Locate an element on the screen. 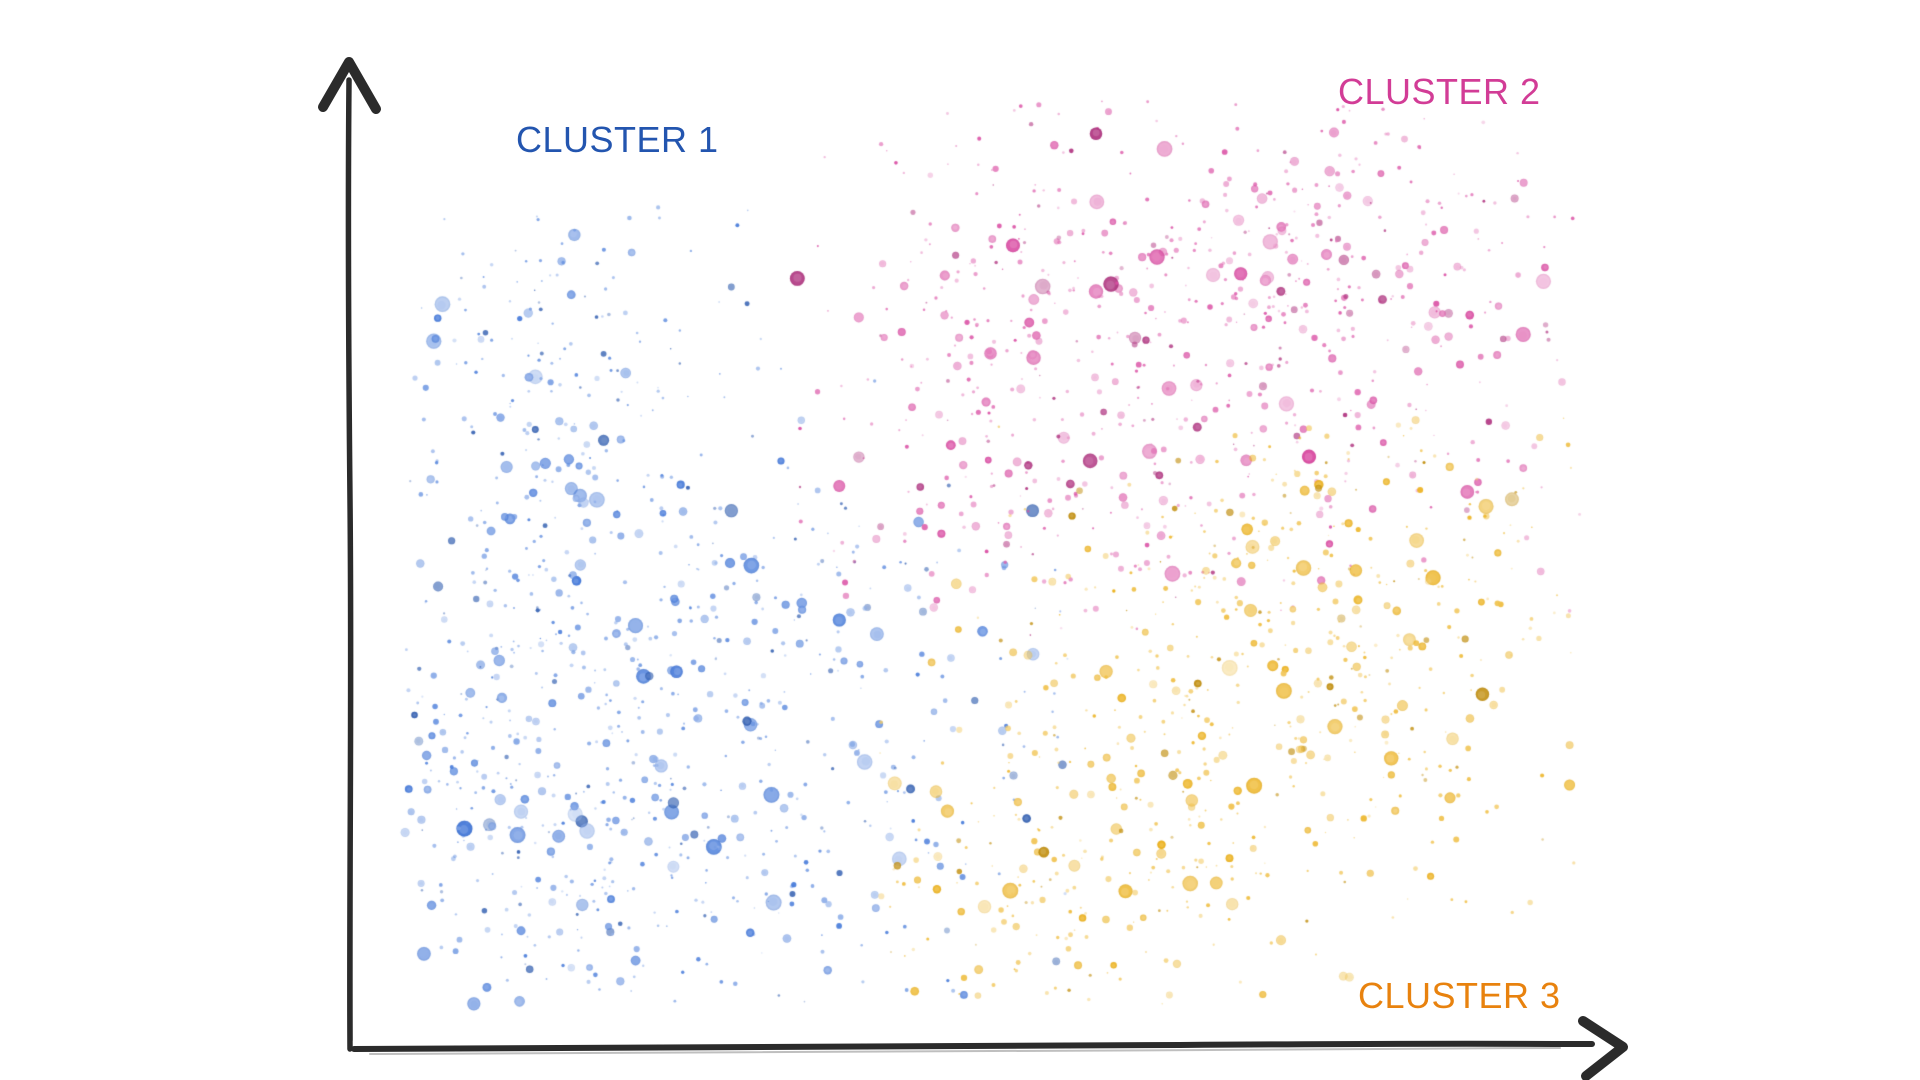 Image resolution: width=1920 pixels, height=1080 pixels. cluster-label-1: CLUSTER 1 is located at coordinates (617, 139).